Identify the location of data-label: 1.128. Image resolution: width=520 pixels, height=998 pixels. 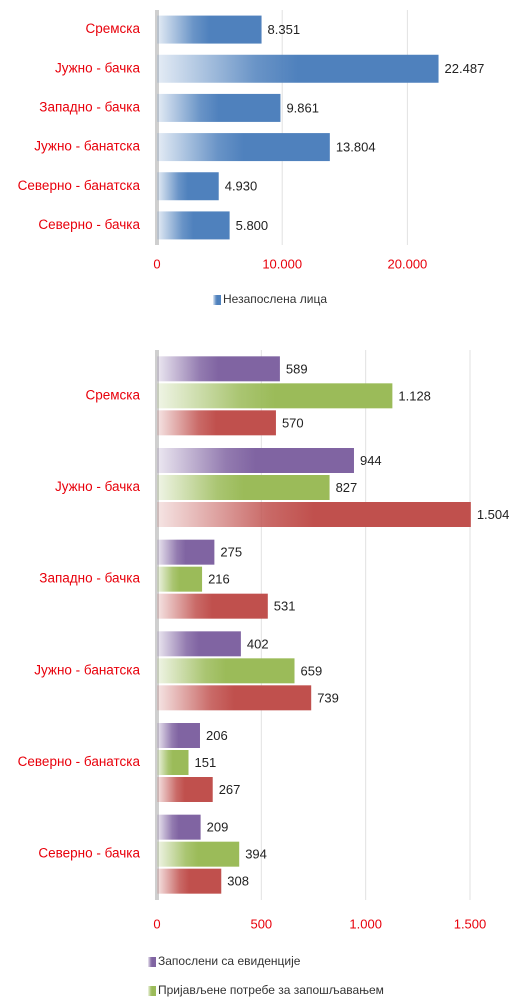
(414, 395).